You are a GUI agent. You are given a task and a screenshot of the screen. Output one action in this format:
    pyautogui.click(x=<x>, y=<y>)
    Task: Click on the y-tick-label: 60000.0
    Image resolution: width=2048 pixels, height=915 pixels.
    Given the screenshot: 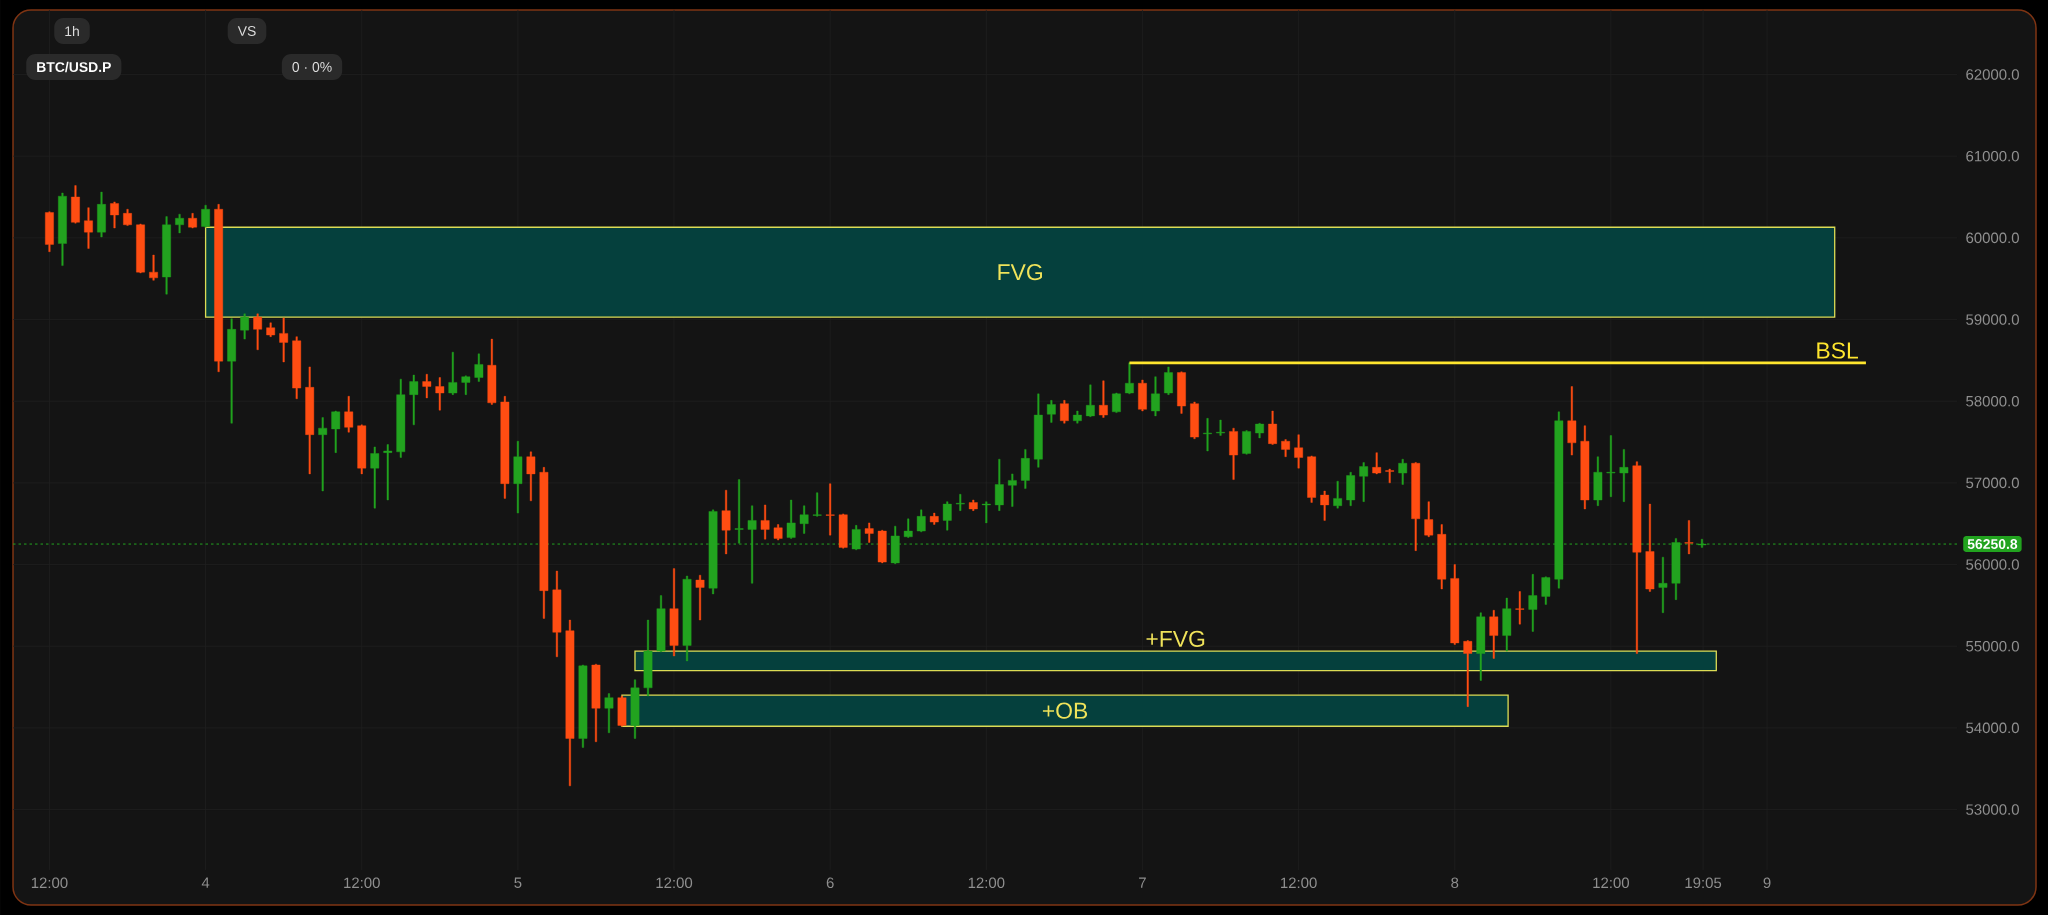 What is the action you would take?
    pyautogui.click(x=1992, y=238)
    